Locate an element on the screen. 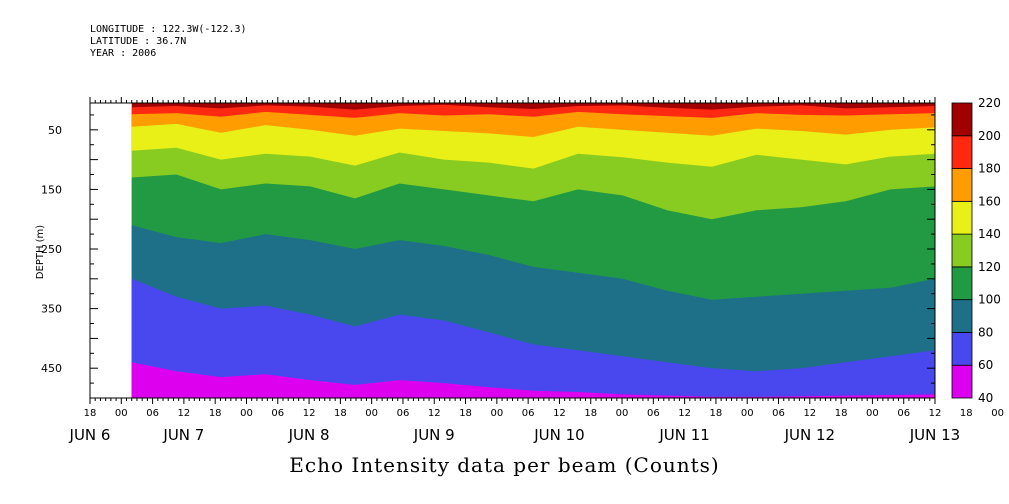 The image size is (1009, 504). chart-title: Echo Intensity data per beam (Counts) is located at coordinates (504, 465).